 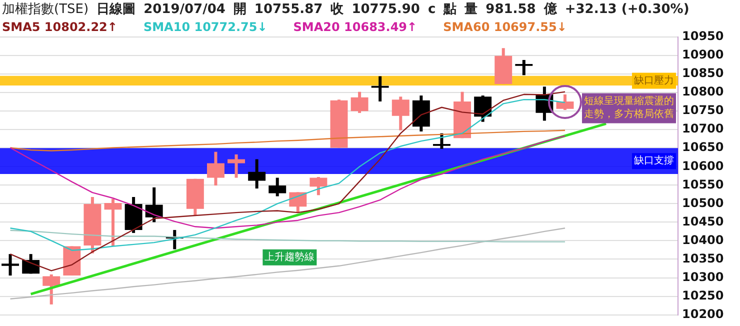 What do you see at coordinates (116, 9) in the screenshot?
I see `text: 日線圖` at bounding box center [116, 9].